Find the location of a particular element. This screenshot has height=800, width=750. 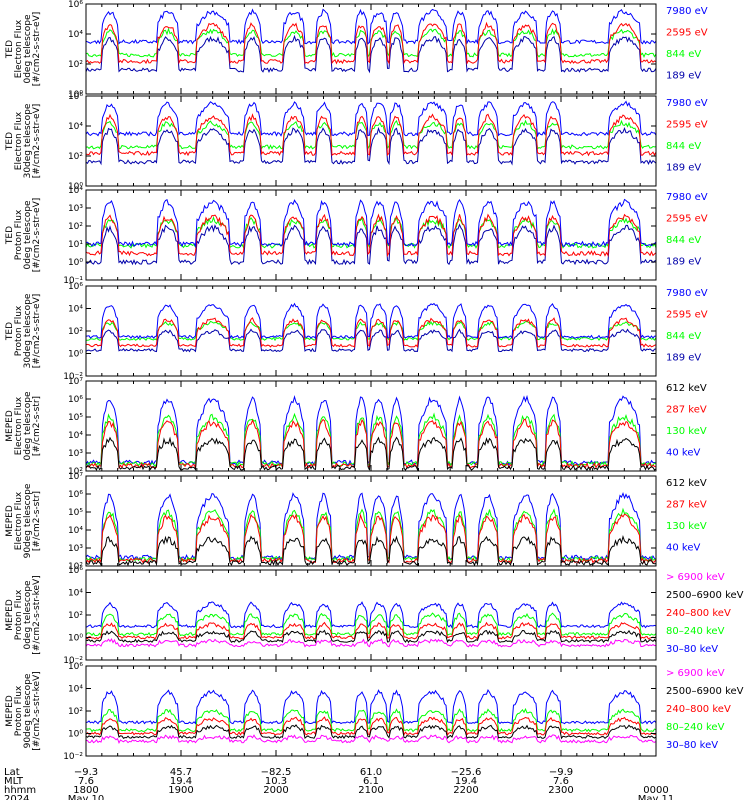

y-tick-label: 10⁻² is located at coordinates (73, 377).